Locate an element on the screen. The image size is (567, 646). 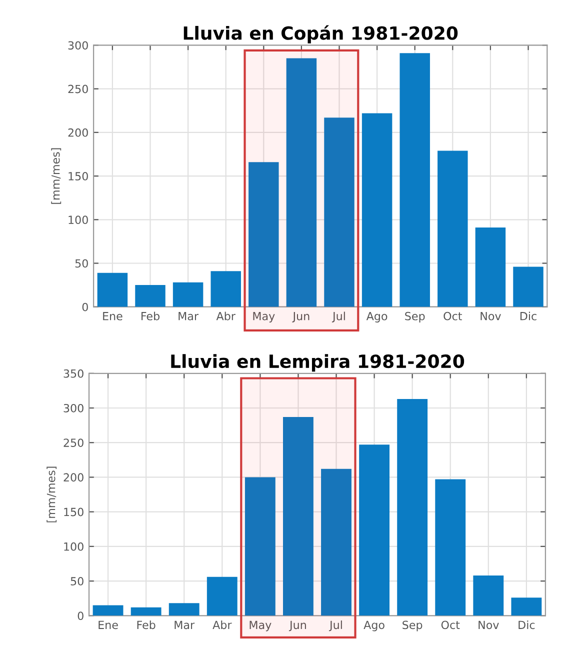
chart-title: Lluvia en Copán 1981-2020 is located at coordinates (321, 34).